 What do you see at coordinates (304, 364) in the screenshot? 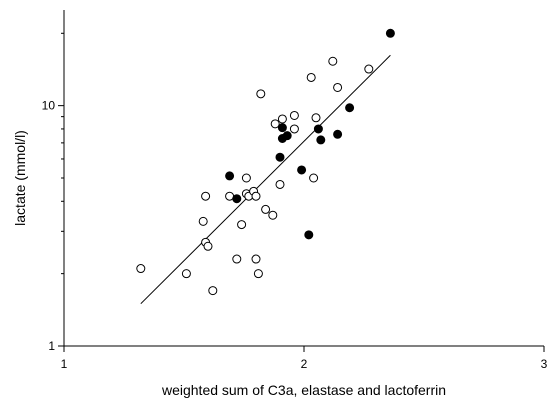
I see `x-tick-label: 2` at bounding box center [304, 364].